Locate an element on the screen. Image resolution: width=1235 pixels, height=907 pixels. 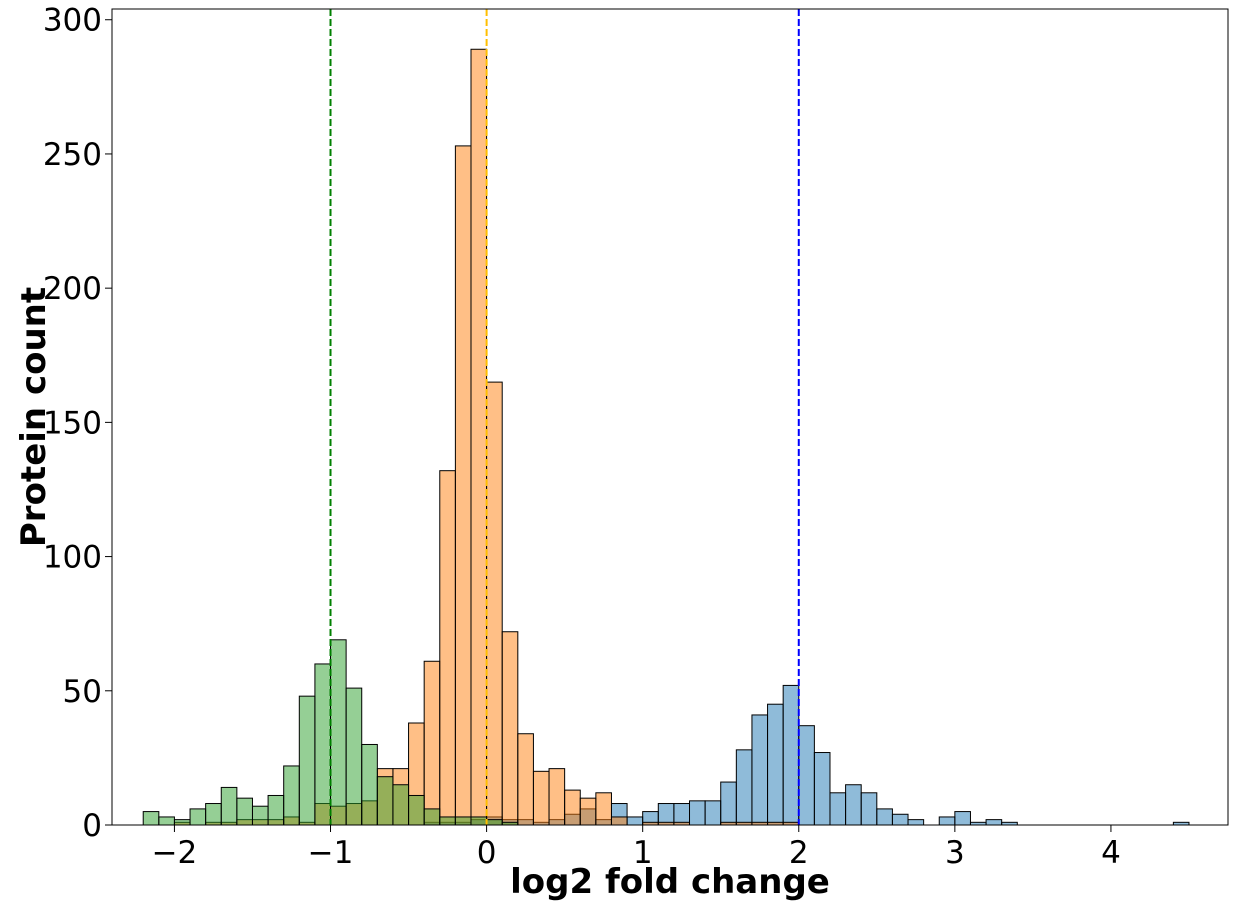
x-tick-label: 2 is located at coordinates (799, 853).